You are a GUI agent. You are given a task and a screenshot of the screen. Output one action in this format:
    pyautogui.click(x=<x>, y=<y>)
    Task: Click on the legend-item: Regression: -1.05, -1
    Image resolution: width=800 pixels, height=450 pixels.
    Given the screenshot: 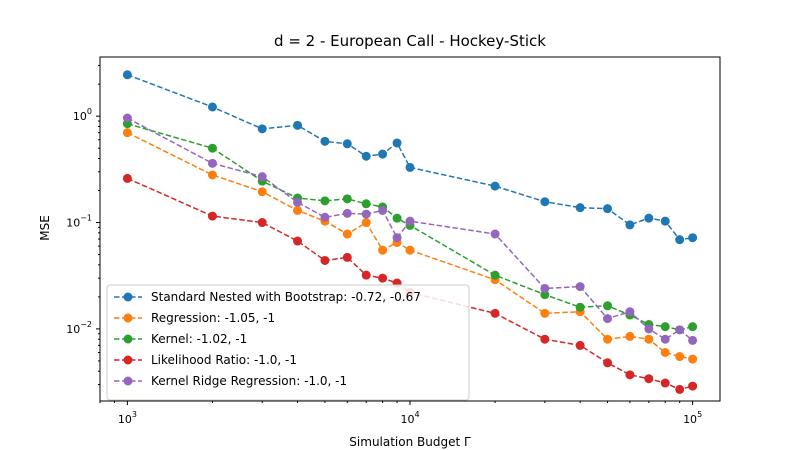 What is the action you would take?
    pyautogui.click(x=194, y=318)
    